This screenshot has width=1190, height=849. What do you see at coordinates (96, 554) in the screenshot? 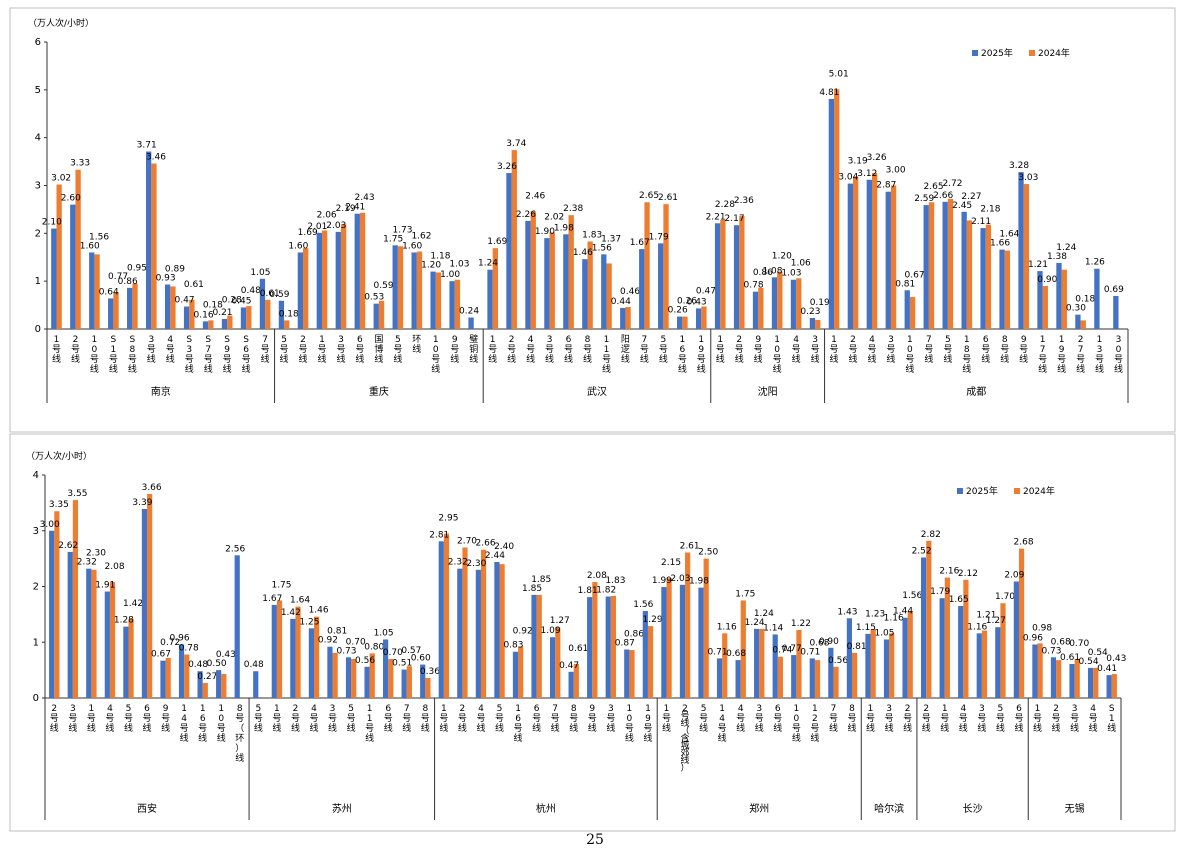
I see `chart2-data-label-2024: 2.30` at bounding box center [96, 554].